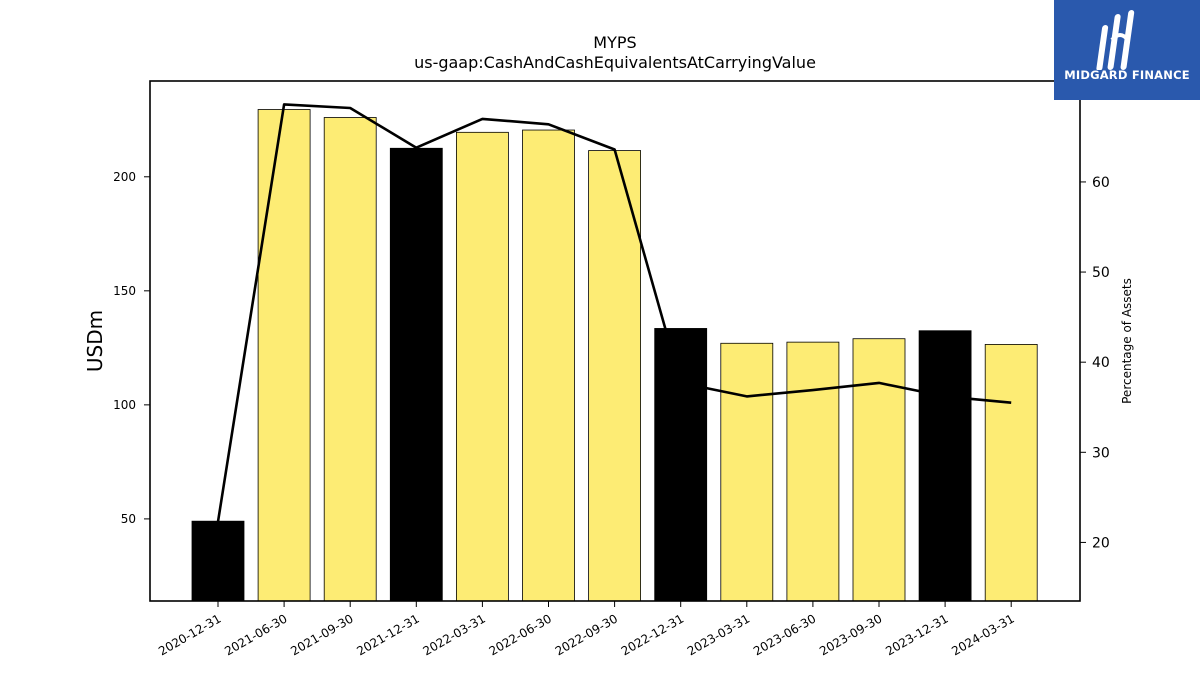 The width and height of the screenshot is (1200, 675). What do you see at coordinates (95, 341) in the screenshot?
I see `y-axis-label: USDm` at bounding box center [95, 341].